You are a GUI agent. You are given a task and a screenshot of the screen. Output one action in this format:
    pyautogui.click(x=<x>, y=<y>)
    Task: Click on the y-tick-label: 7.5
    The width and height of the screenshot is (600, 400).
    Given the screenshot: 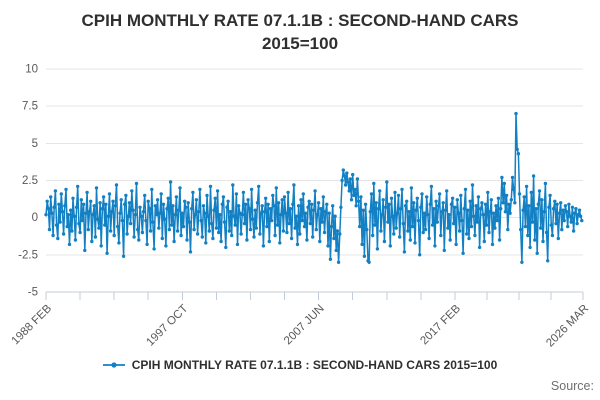 What is the action you would take?
    pyautogui.click(x=30, y=107)
    